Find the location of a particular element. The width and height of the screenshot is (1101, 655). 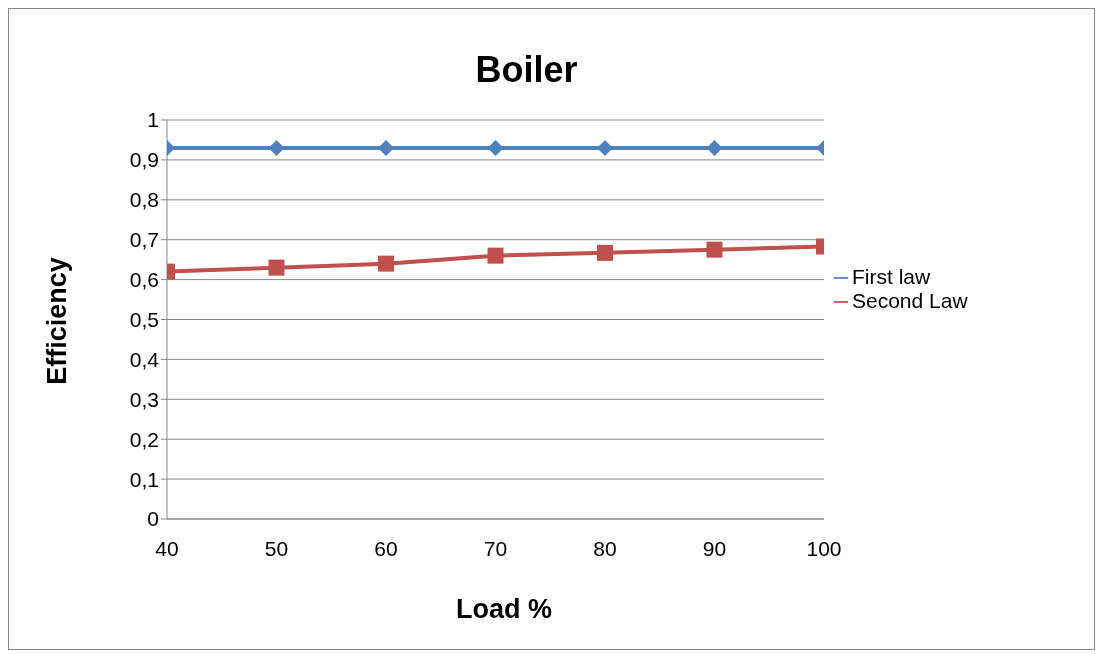

y-tick-label: 0,9 is located at coordinates (144, 160).